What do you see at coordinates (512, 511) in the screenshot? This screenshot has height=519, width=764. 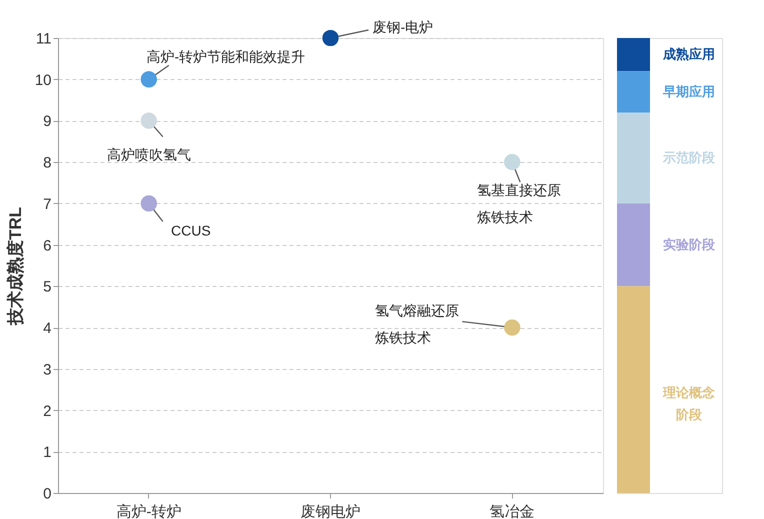 I see `x-tick-label: 氢冶金` at bounding box center [512, 511].